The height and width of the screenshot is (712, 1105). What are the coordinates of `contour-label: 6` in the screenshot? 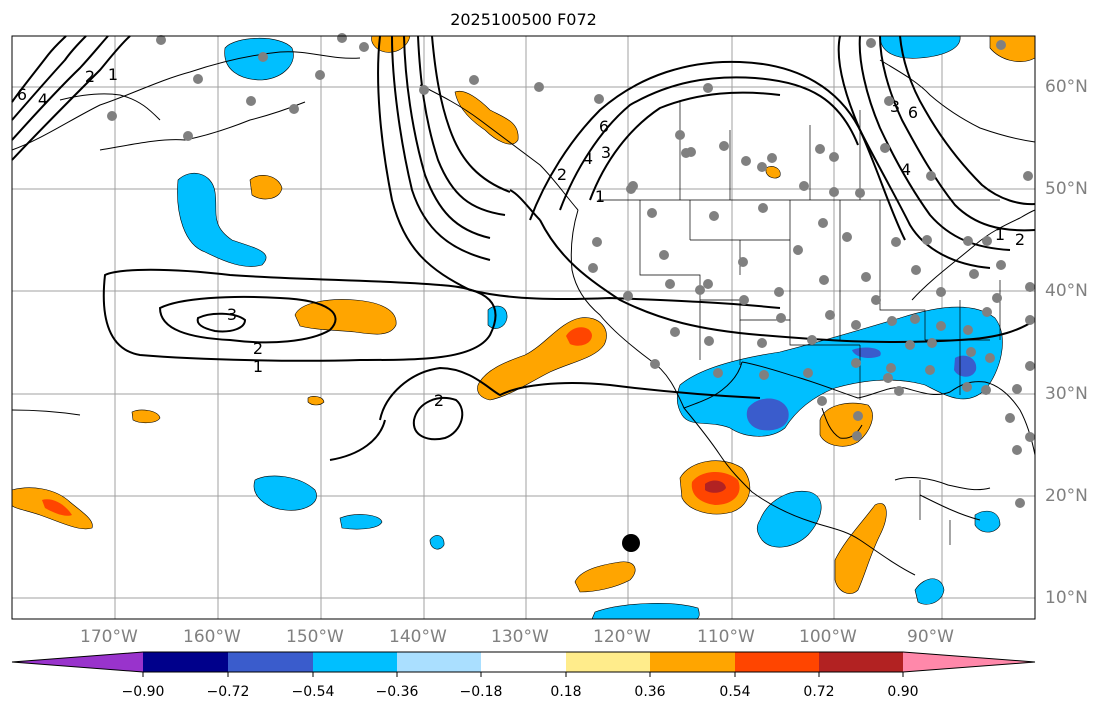 It's located at (22, 94).